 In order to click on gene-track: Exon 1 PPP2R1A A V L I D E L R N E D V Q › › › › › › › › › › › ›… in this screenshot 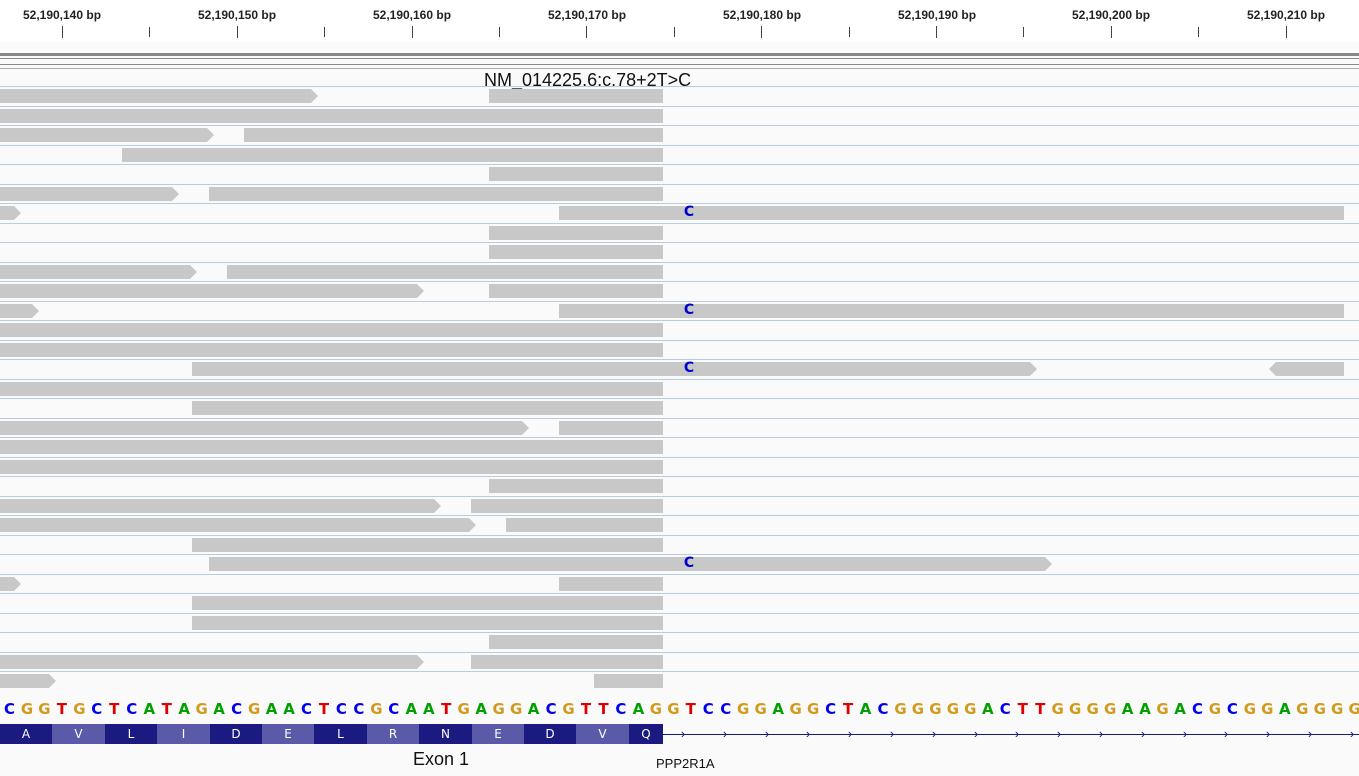, I will do `click(679, 750)`.